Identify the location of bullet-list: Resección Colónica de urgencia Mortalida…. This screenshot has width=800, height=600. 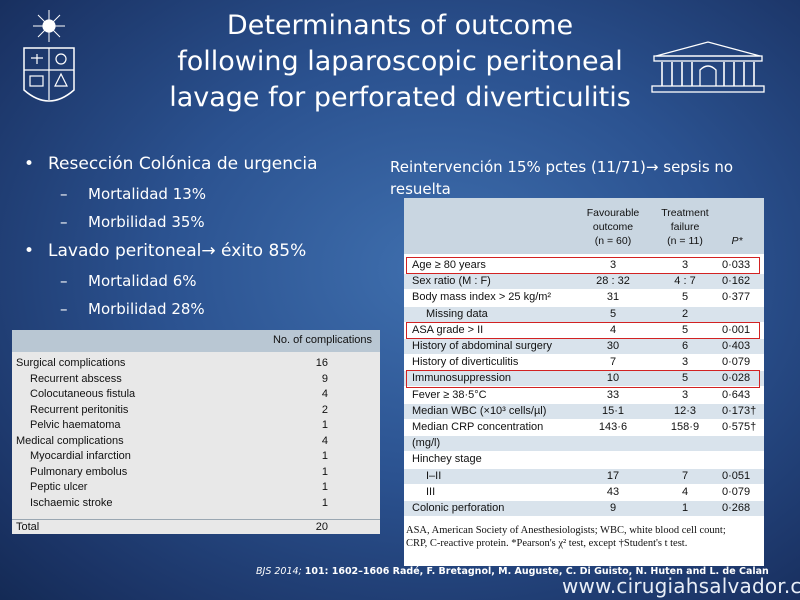
(202, 239).